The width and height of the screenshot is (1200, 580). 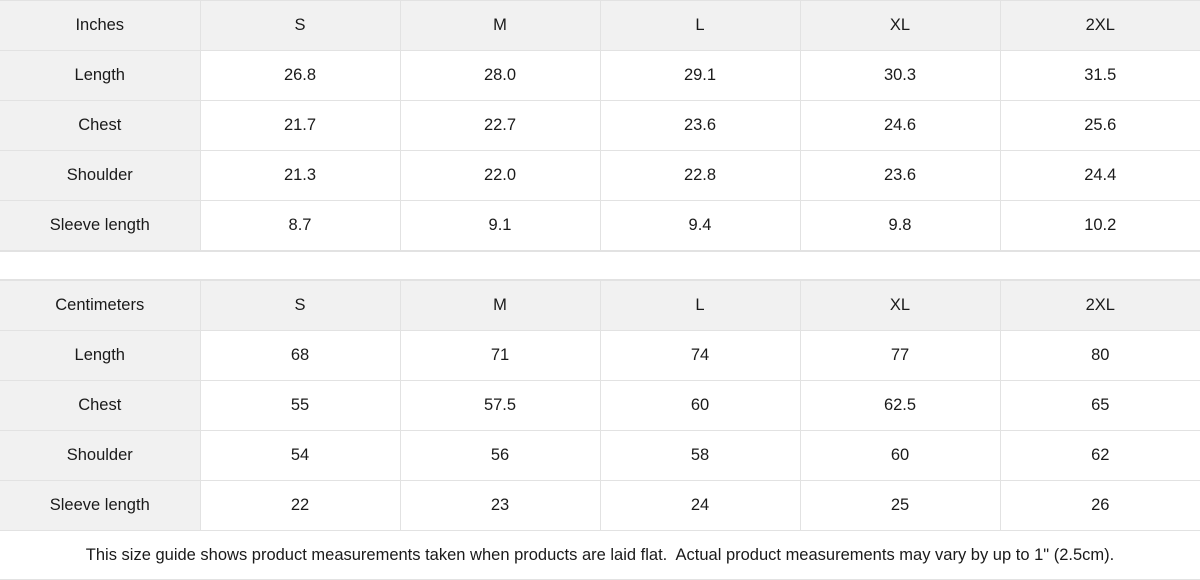 What do you see at coordinates (700, 225) in the screenshot?
I see `cell-sleeve-length-l: 9.4` at bounding box center [700, 225].